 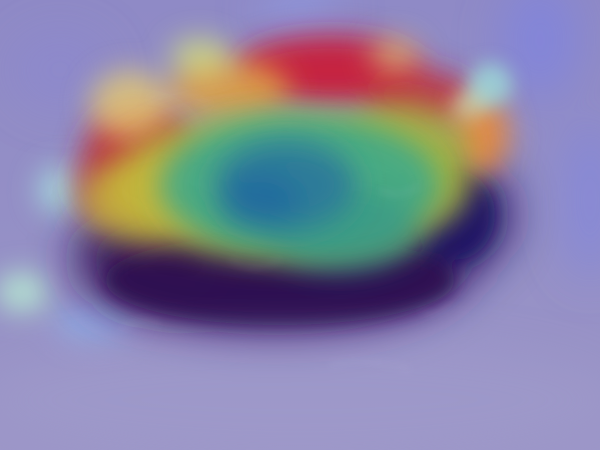 What do you see at coordinates (482, 91) in the screenshot?
I see `cool-spot` at bounding box center [482, 91].